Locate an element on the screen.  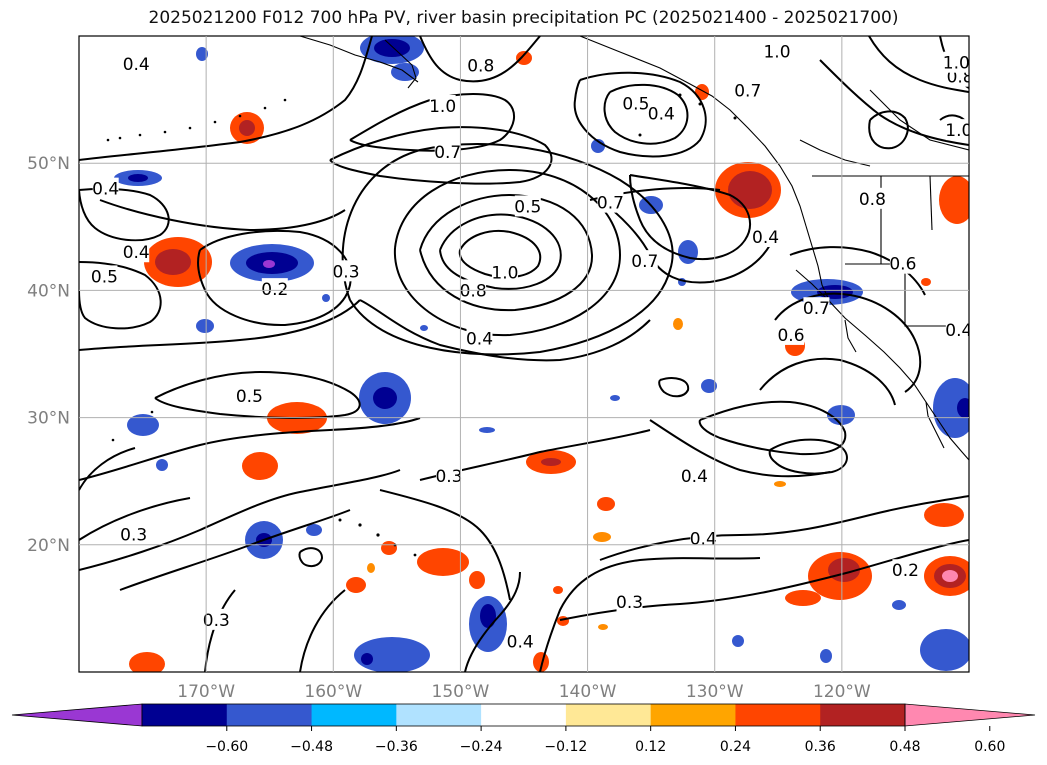
lon-tick-label: 150°W is located at coordinates (461, 692).